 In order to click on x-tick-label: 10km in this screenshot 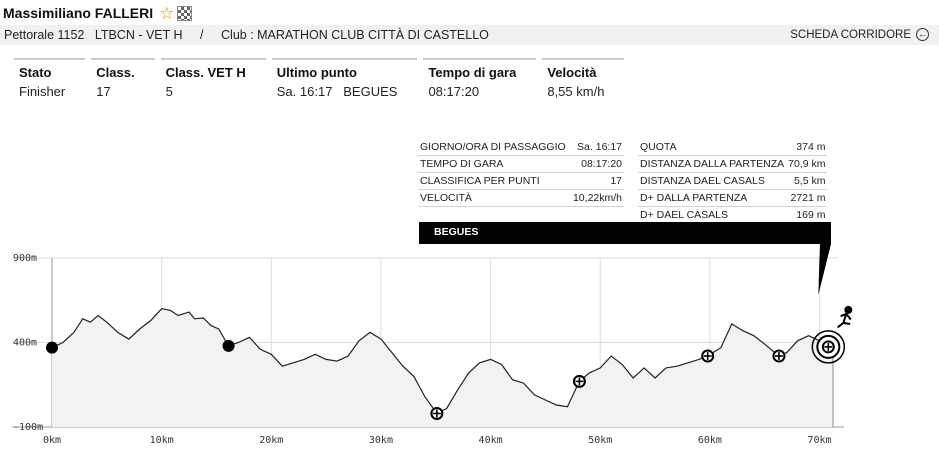, I will do `click(162, 440)`.